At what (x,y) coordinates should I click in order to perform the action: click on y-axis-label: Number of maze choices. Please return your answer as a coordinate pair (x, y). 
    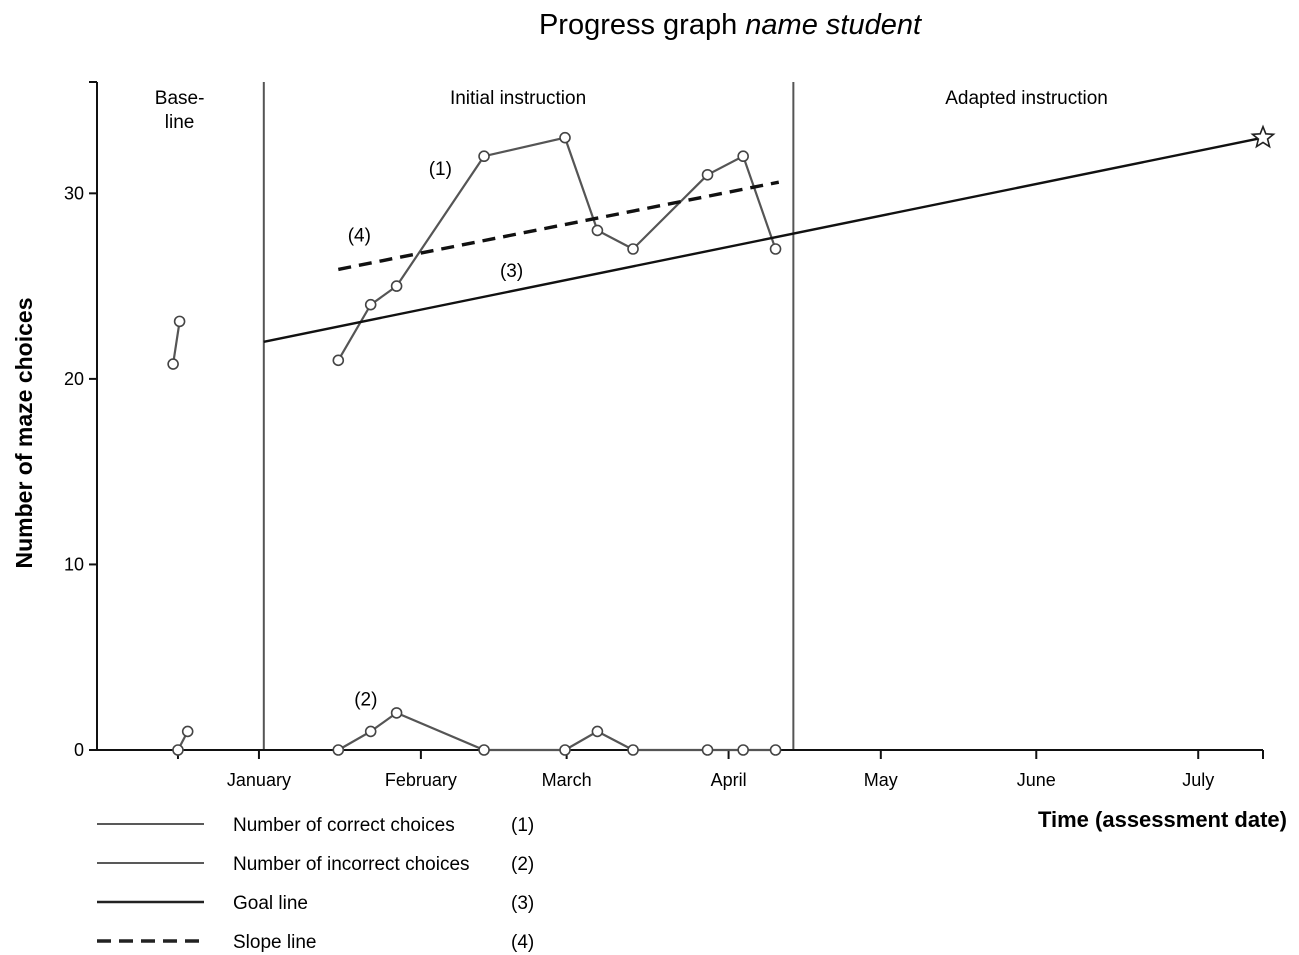
    Looking at the image, I should click on (24, 433).